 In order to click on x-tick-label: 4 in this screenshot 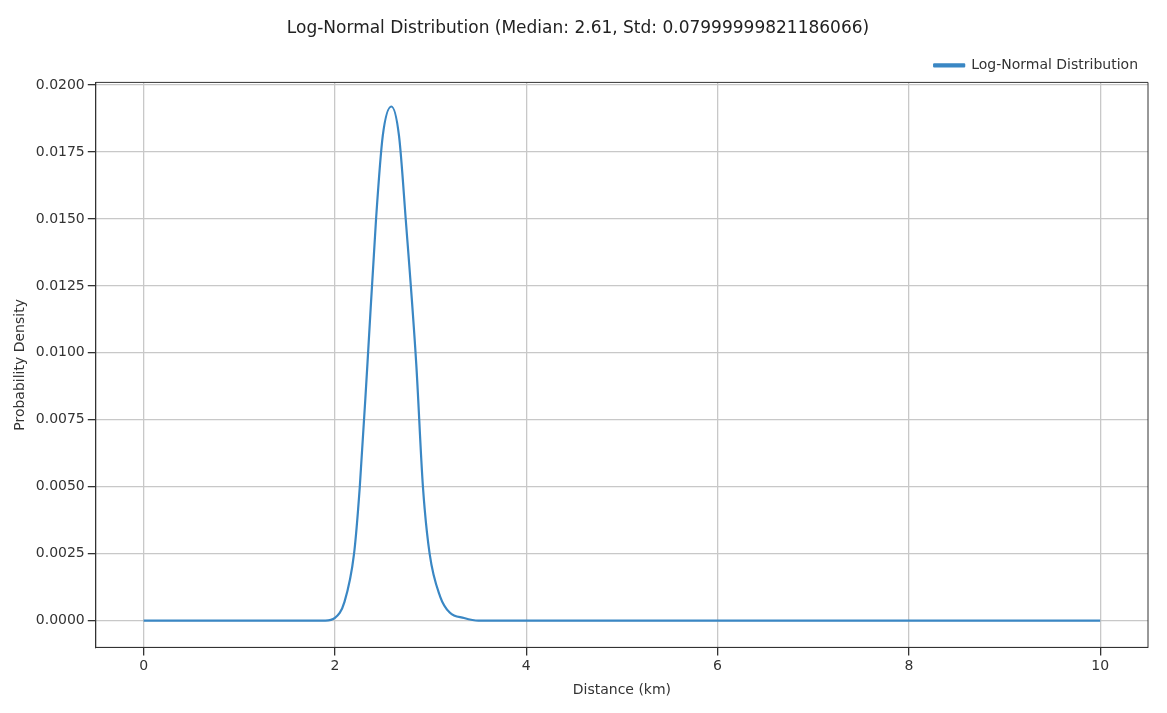, I will do `click(526, 665)`.